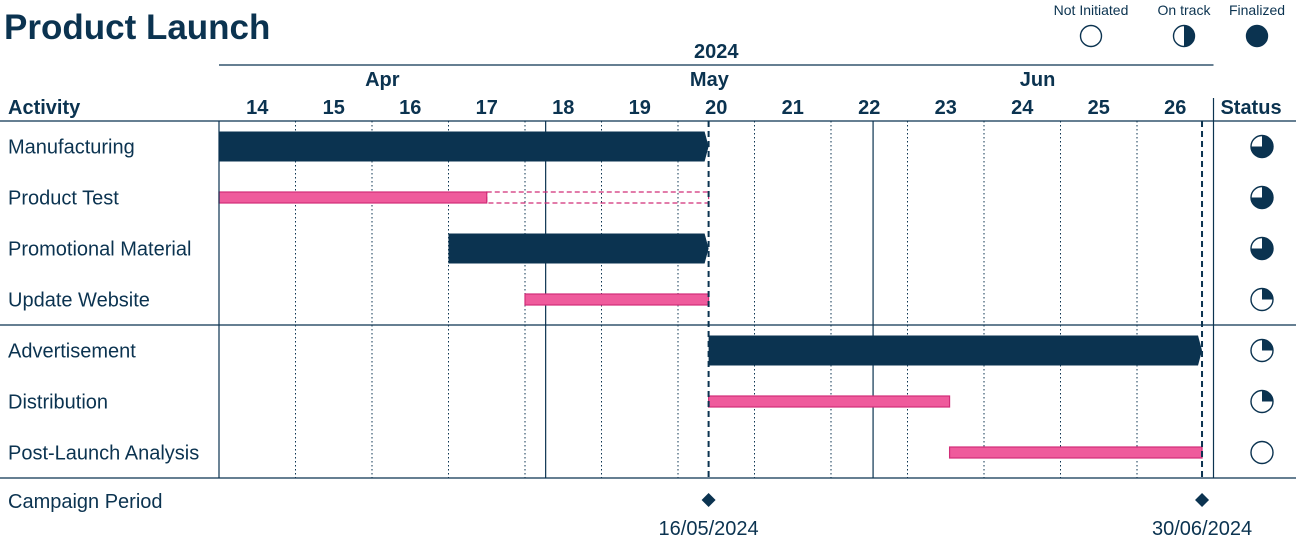 The width and height of the screenshot is (1296, 542). Describe the element at coordinates (257, 108) in the screenshot. I see `week-label: 14` at that location.